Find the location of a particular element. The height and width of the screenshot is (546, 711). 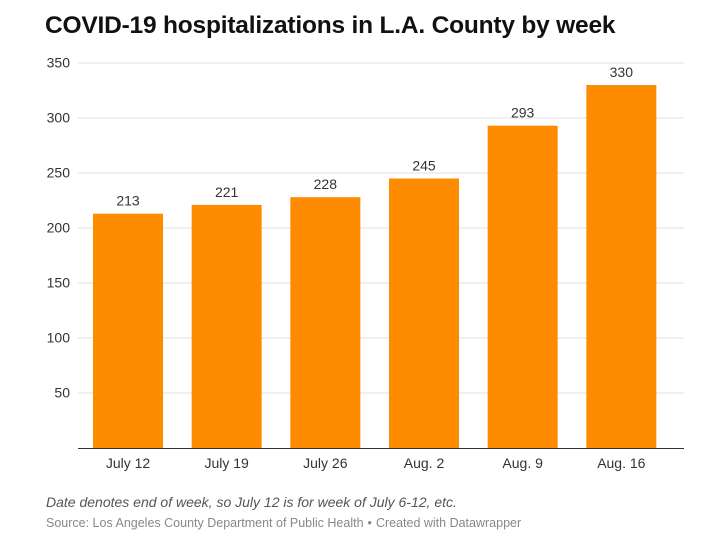

bar-value-label: 228 is located at coordinates (326, 184).